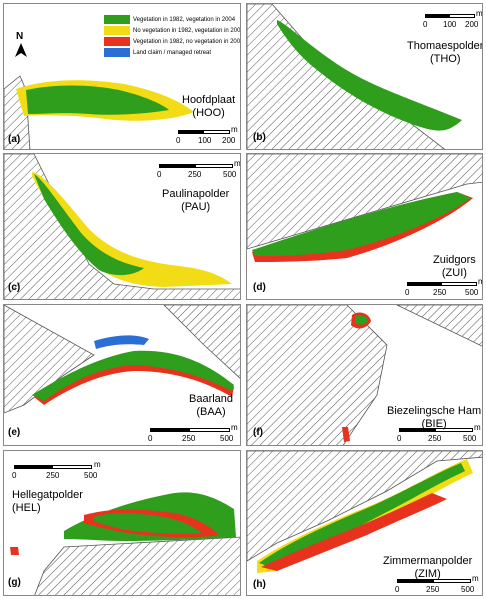 Image resolution: width=486 pixels, height=599 pixels. Describe the element at coordinates (196, 207) in the screenshot. I see `site-code: (PAU)` at that location.